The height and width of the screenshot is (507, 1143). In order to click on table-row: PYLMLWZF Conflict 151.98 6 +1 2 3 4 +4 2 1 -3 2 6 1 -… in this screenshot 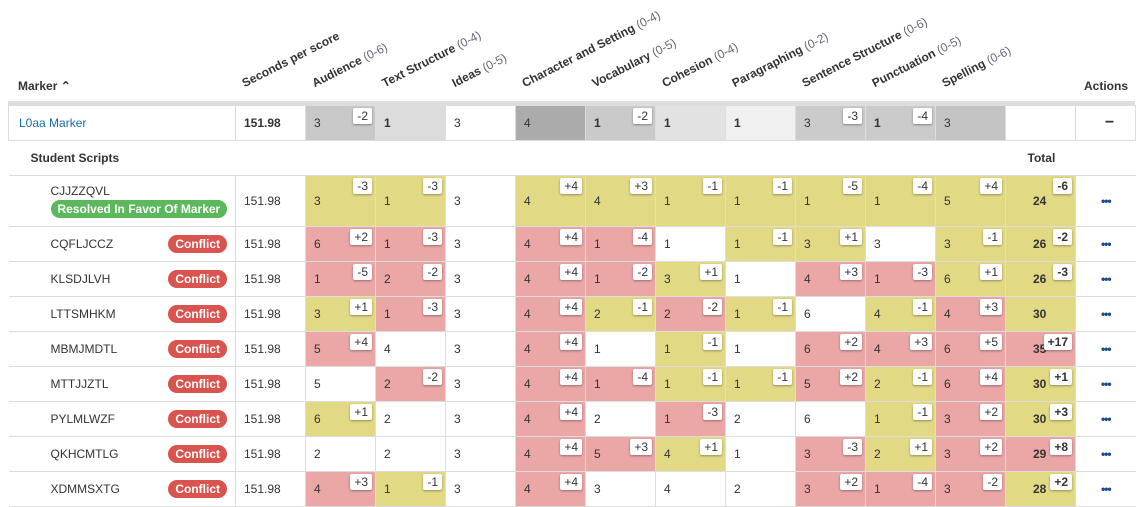, I will do `click(572, 419)`.